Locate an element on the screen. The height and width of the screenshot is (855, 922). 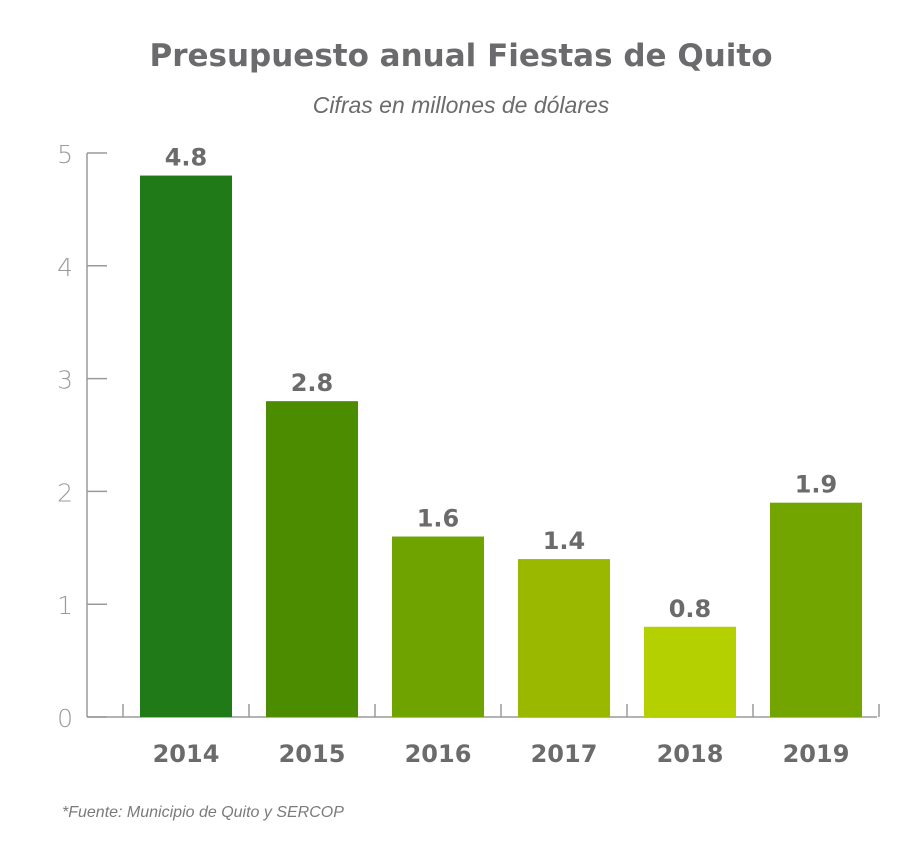
y-tick-label: 1 is located at coordinates (65, 605).